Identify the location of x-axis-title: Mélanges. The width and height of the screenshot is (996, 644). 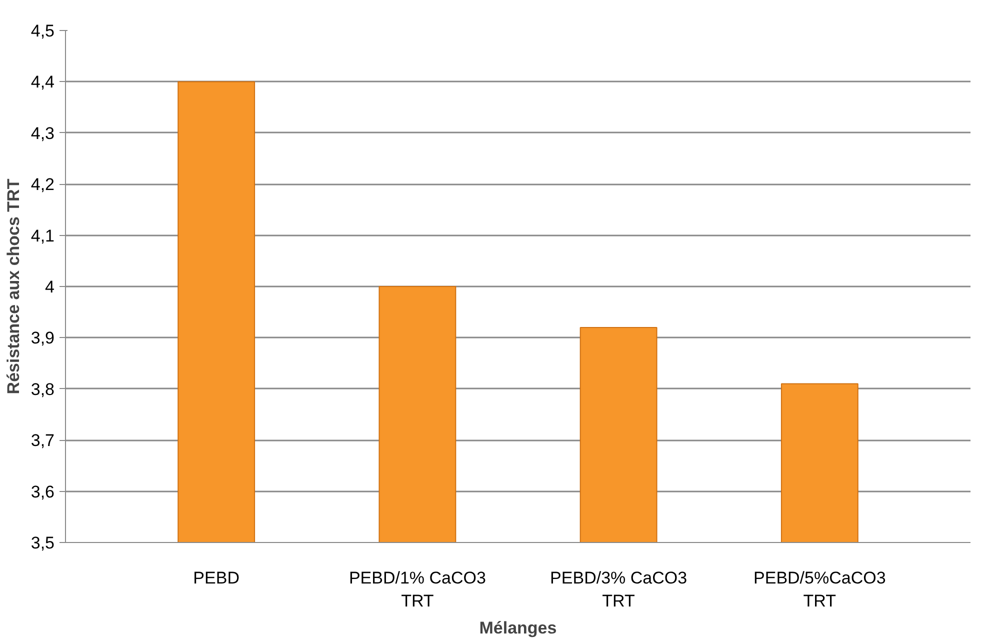
(518, 628).